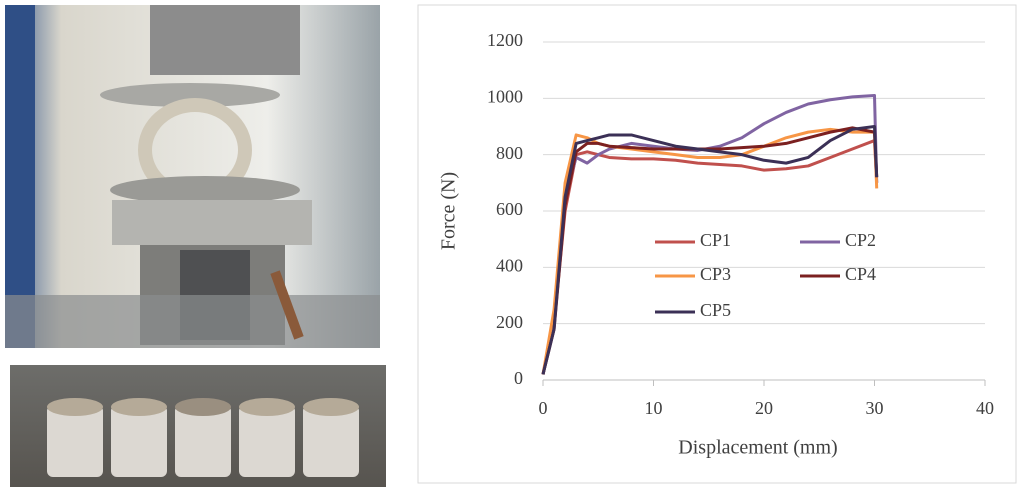 The height and width of the screenshot is (493, 1024). I want to click on y-tick-label: 0, so click(518, 378).